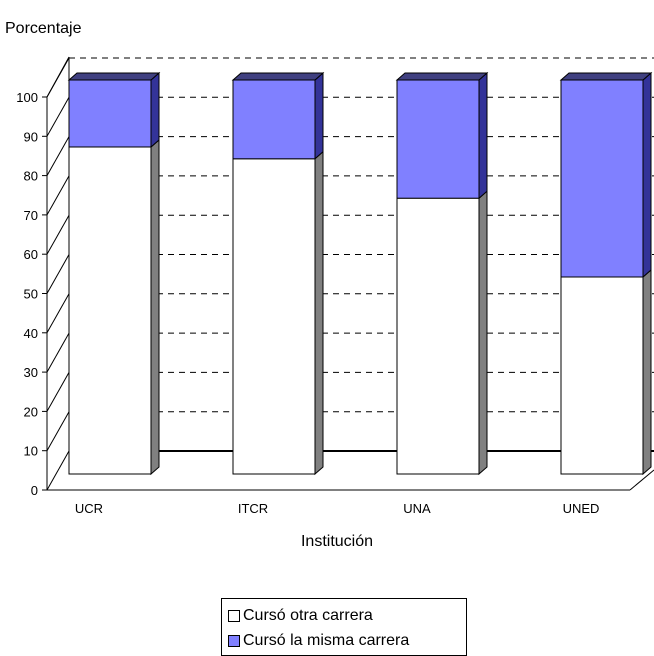 The height and width of the screenshot is (656, 654). I want to click on x-tick-label-itcr: ITCR, so click(253, 508).